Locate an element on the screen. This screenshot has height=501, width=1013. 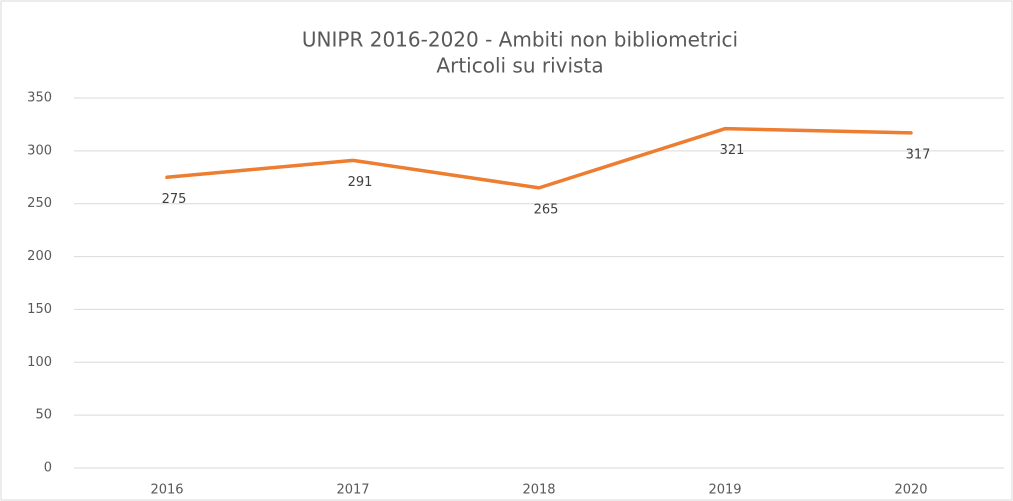
y-tick-label: 150 is located at coordinates (39, 309).